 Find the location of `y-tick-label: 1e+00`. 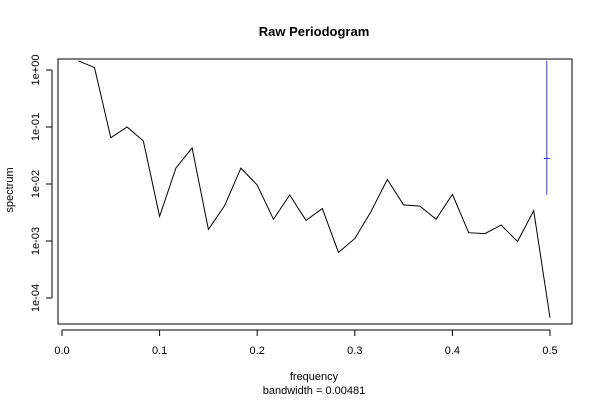

y-tick-label: 1e+00 is located at coordinates (36, 70).